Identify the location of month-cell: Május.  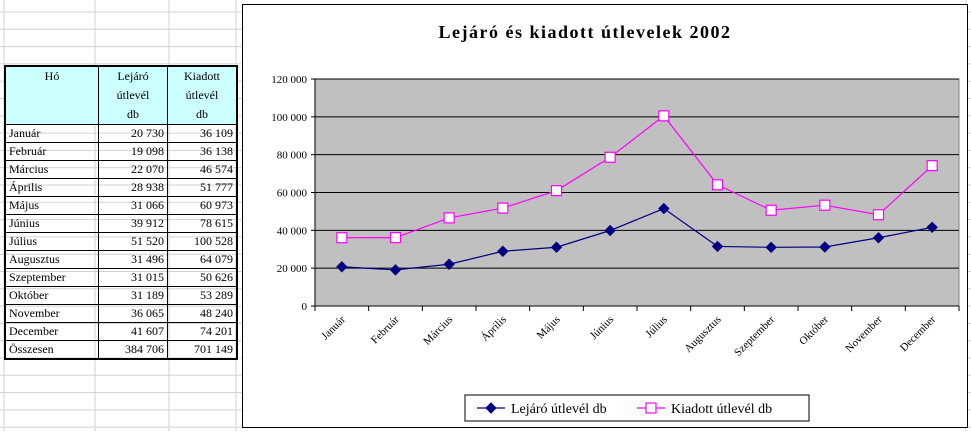
(51, 205).